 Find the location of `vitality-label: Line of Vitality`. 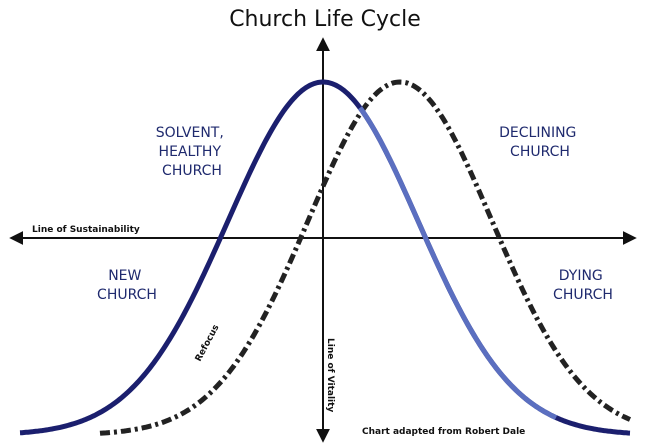

vitality-label: Line of Vitality is located at coordinates (330, 375).